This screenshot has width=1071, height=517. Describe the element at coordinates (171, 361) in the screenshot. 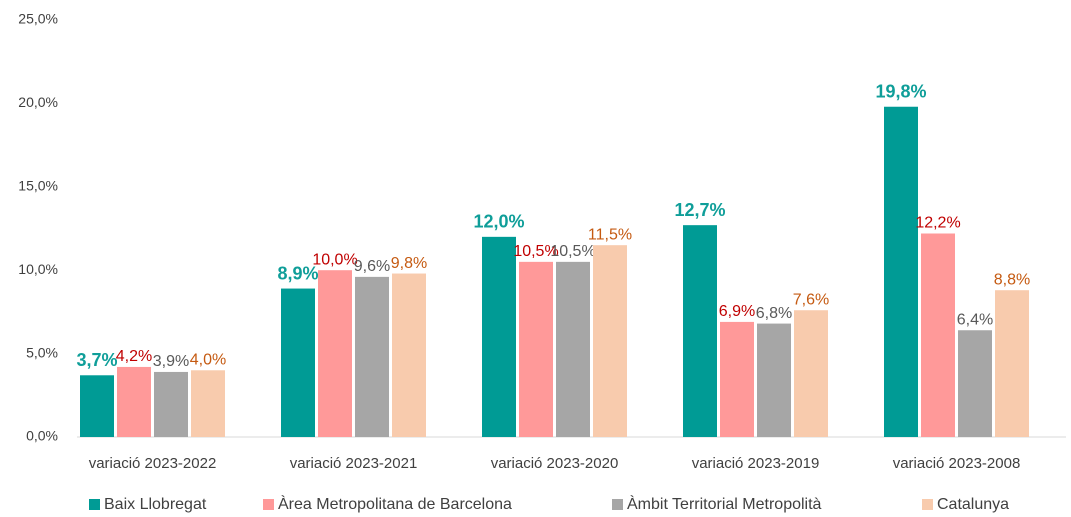

I see `value-label: 3,9%` at that location.